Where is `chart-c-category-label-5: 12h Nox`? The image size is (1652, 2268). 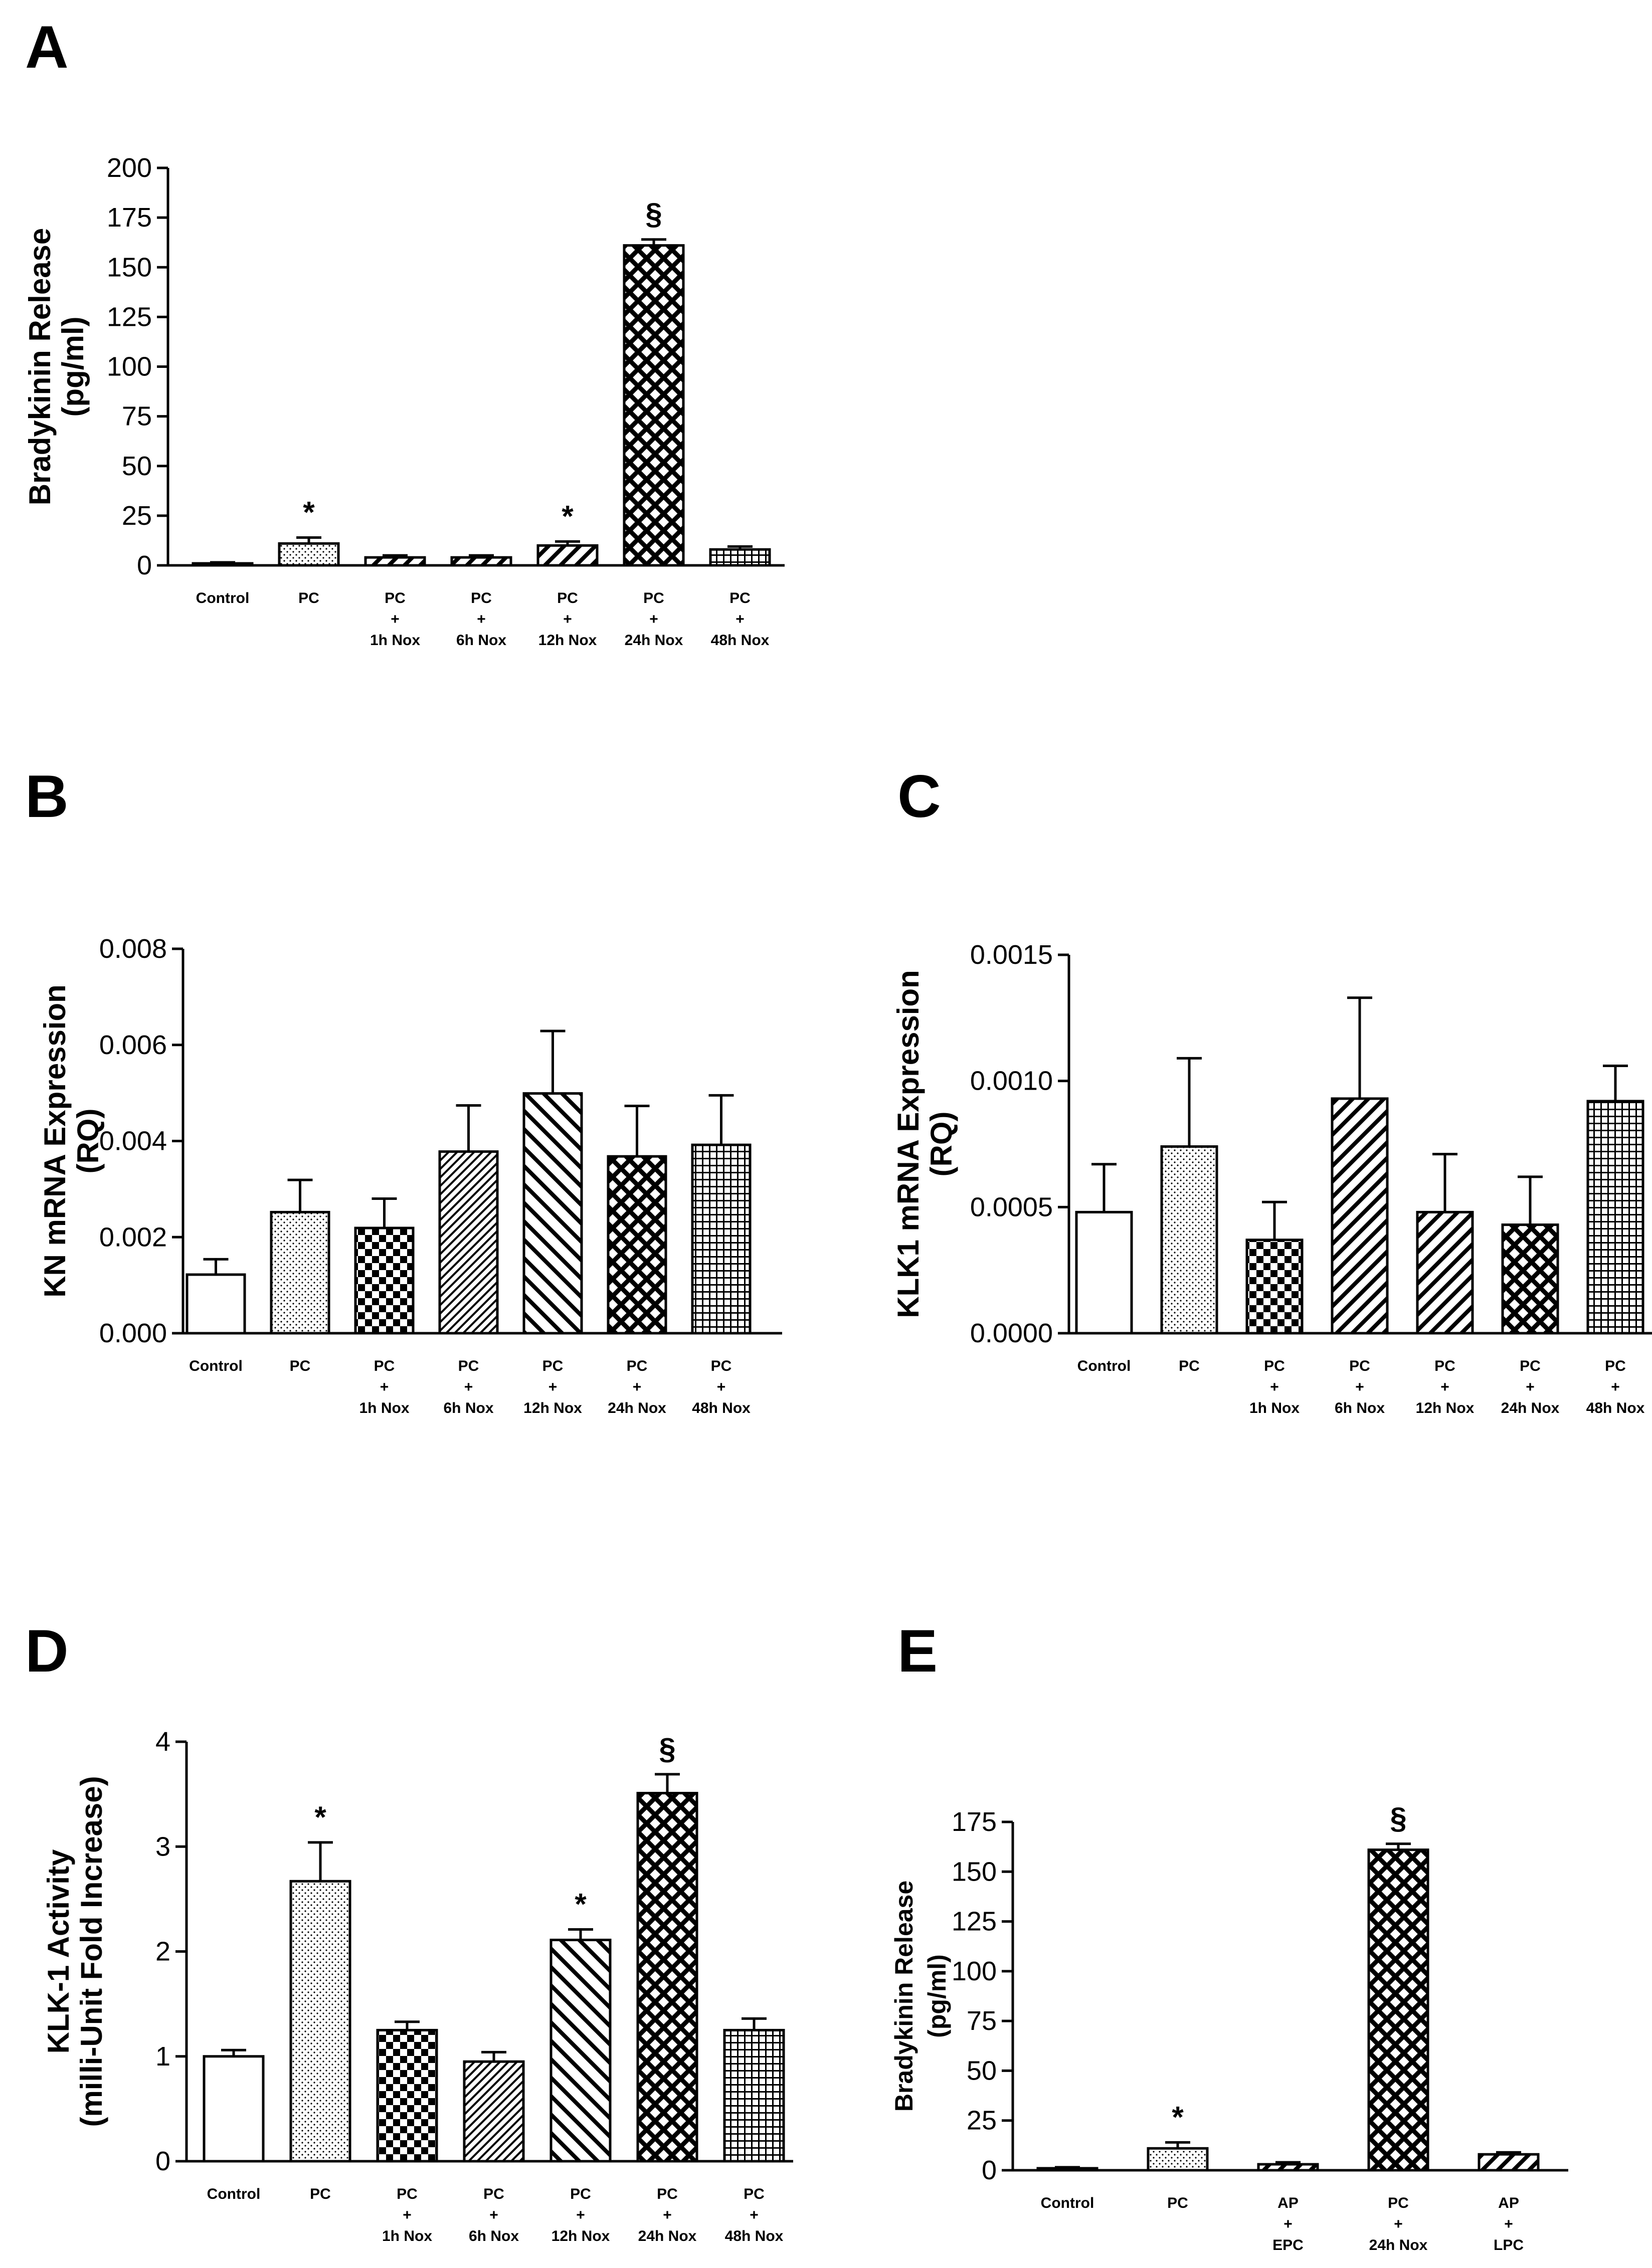
chart-c-category-label-5: 12h Nox is located at coordinates (1445, 1408).